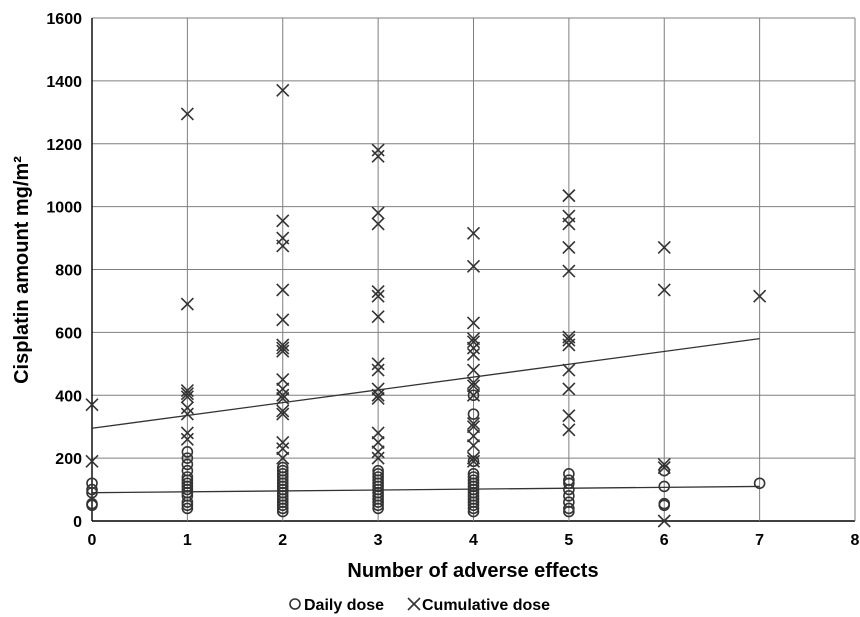 This screenshot has height=617, width=860. What do you see at coordinates (68, 396) in the screenshot?
I see `y-tick-label: 400` at bounding box center [68, 396].